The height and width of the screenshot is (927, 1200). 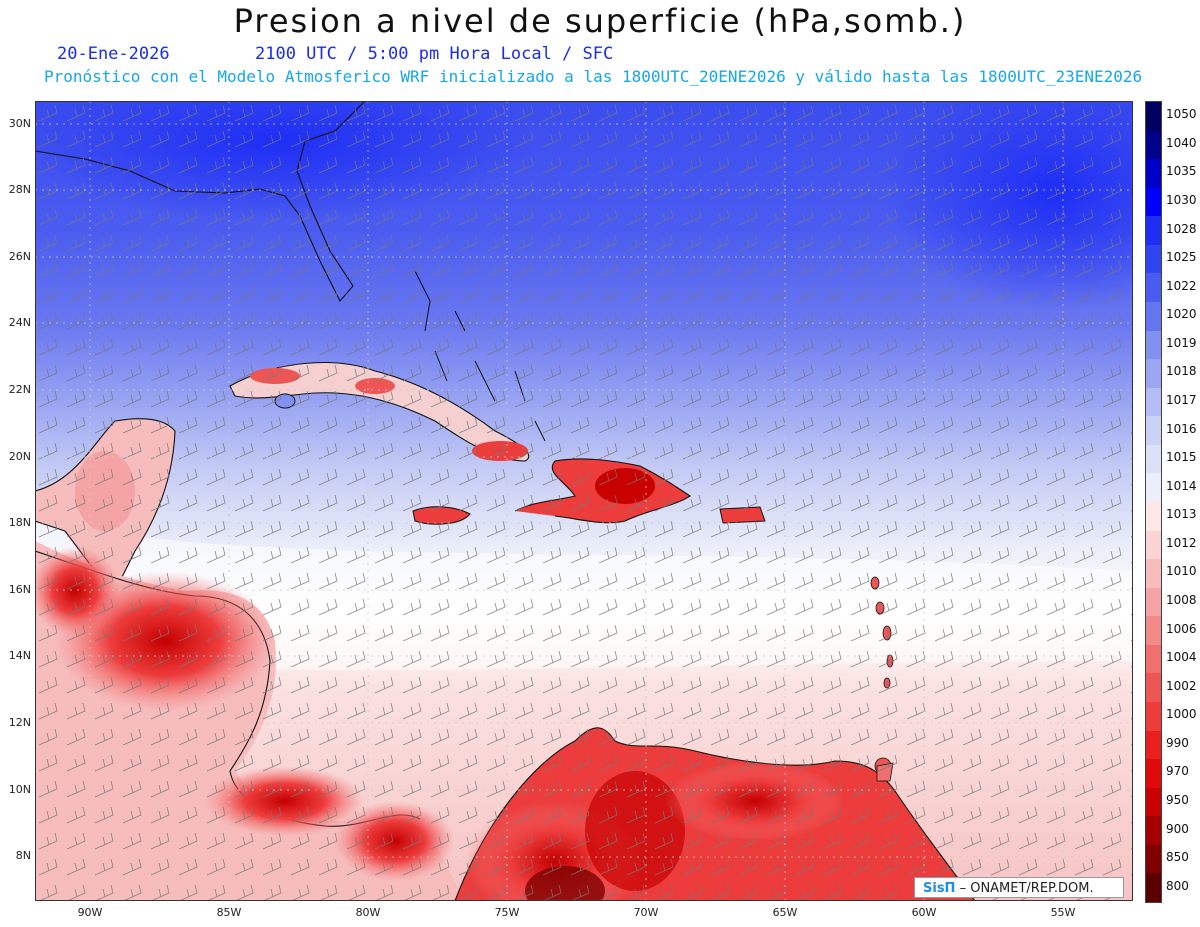 I want to click on lon-label-85w: 85W, so click(x=229, y=912).